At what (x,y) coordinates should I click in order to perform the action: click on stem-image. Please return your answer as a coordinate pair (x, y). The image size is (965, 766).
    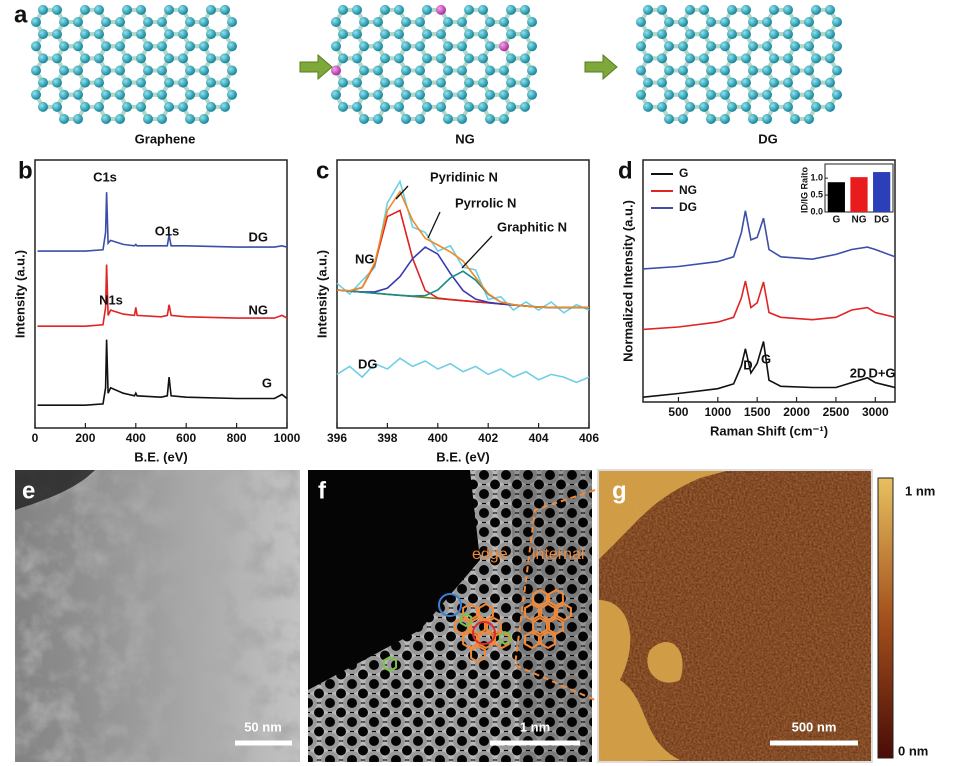
    Looking at the image, I should click on (452, 616).